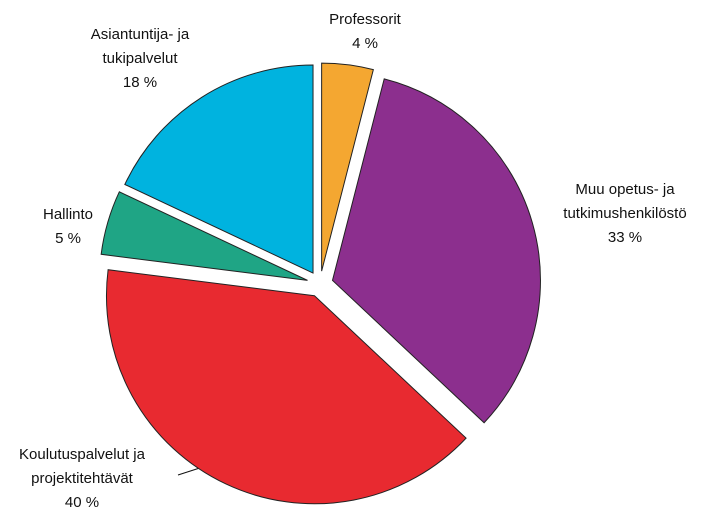 The image size is (711, 511). I want to click on slice-label: Hallinto, so click(68, 214).